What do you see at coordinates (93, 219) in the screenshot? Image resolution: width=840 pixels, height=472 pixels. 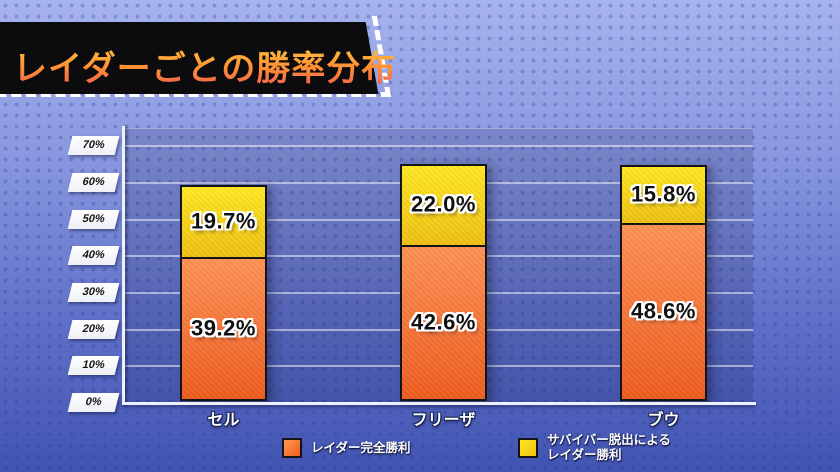 I see `y-tick-badge: 50%` at bounding box center [93, 219].